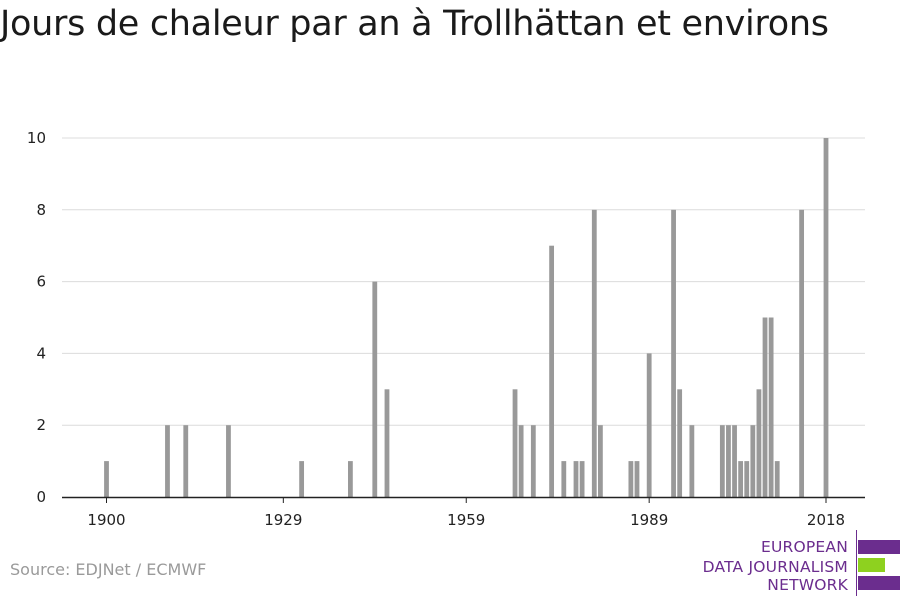 The height and width of the screenshot is (600, 900). I want to click on x-tick-label: 1900, so click(106, 520).